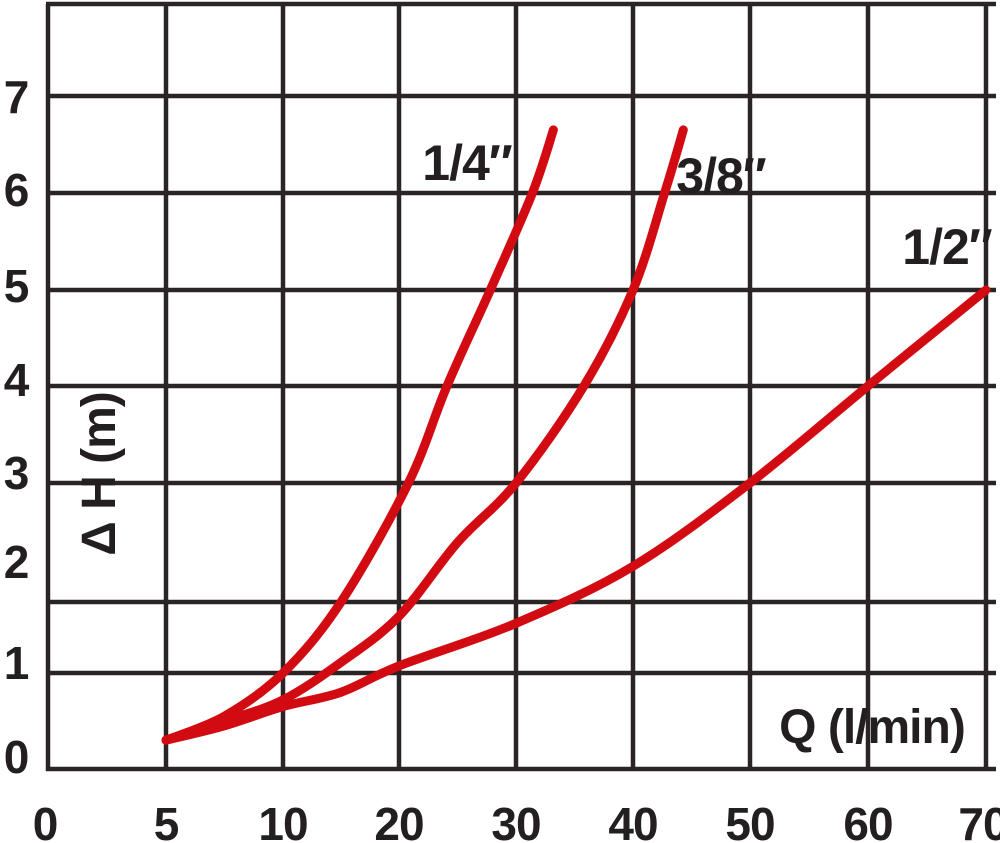 This screenshot has height=843, width=1000. I want to click on x-tick-label-70: 70, so click(979, 820).